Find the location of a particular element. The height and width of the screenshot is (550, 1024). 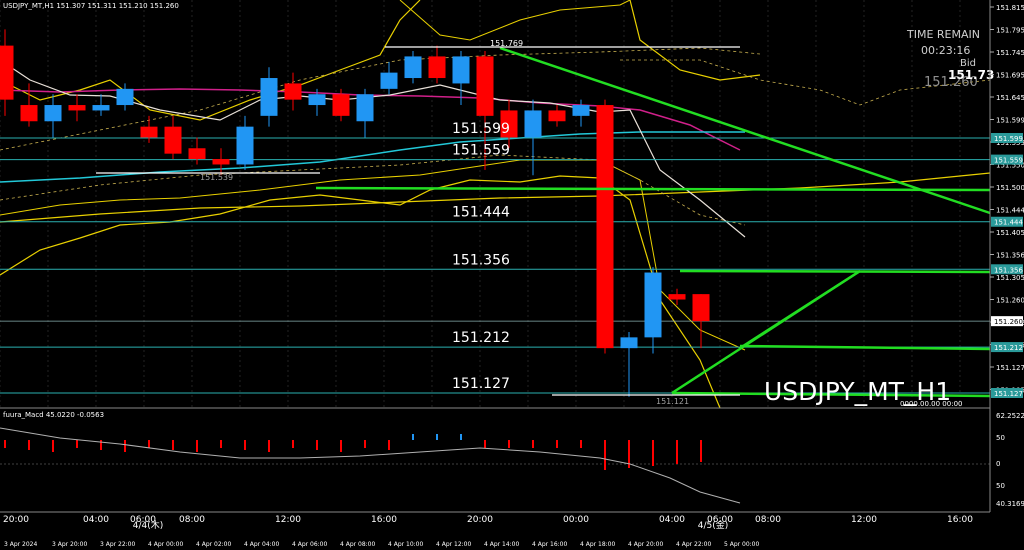

bid-price-back: 151.260 is located at coordinates (951, 82).